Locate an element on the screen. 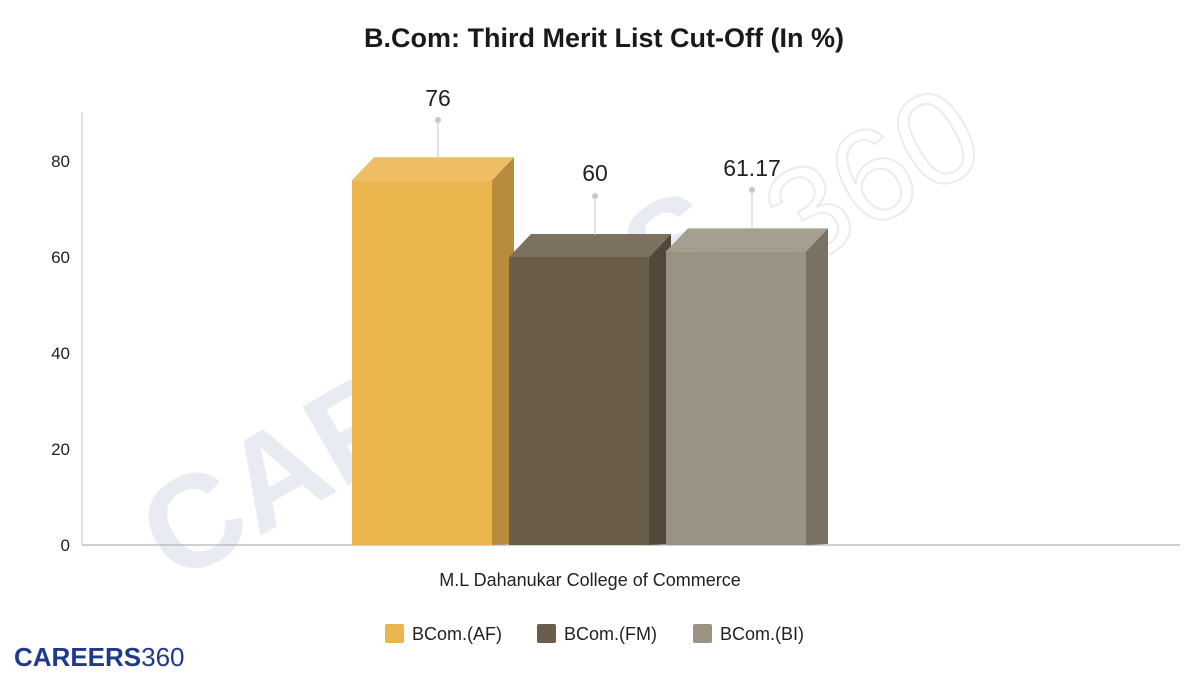  legend-item: BCom.(FM) is located at coordinates (597, 634).